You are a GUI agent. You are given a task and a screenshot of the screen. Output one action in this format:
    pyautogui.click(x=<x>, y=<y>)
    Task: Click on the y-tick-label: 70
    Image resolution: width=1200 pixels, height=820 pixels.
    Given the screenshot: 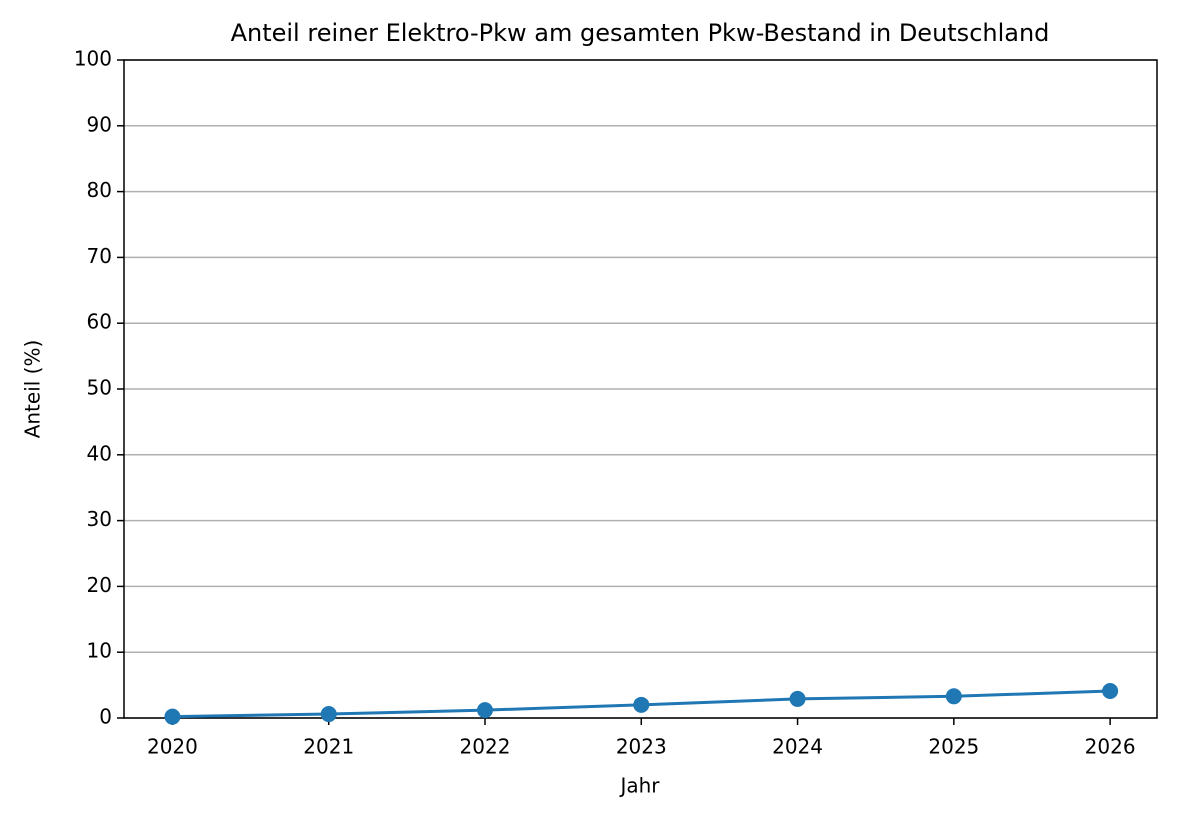 What is the action you would take?
    pyautogui.click(x=99, y=256)
    